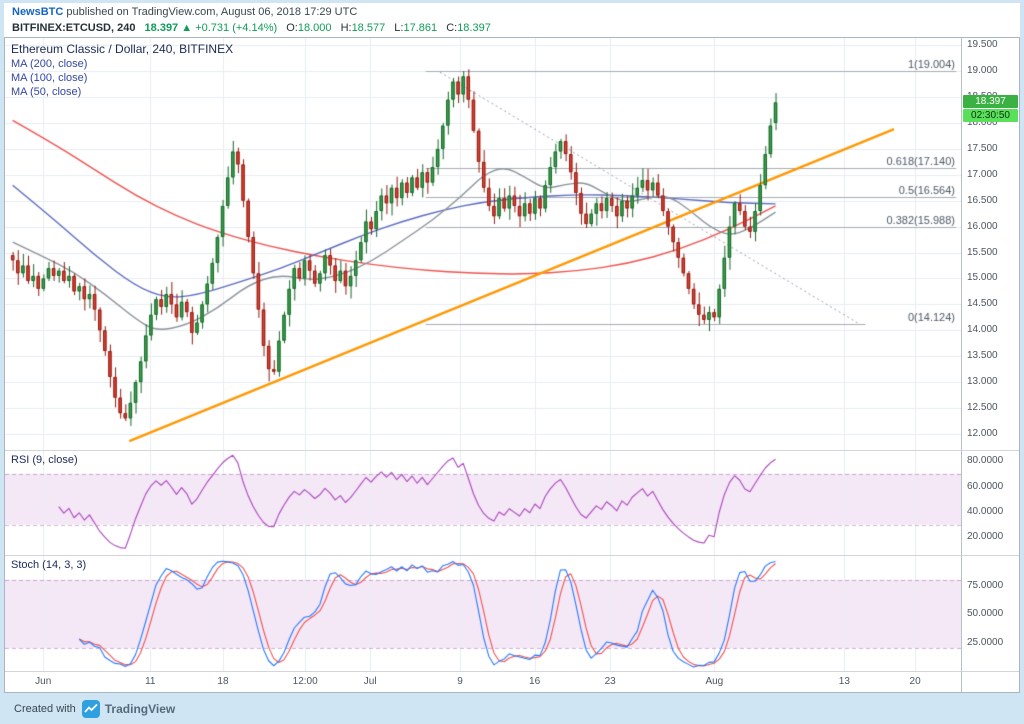  What do you see at coordinates (305, 681) in the screenshot?
I see `time-tick-label: 12:00` at bounding box center [305, 681].